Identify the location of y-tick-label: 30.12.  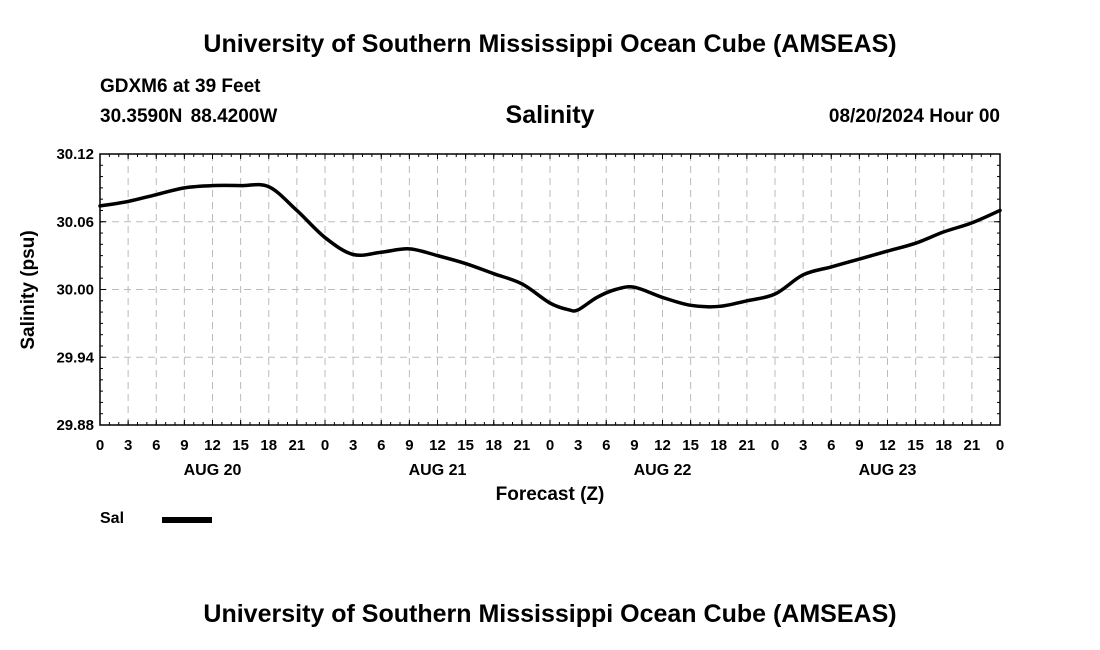
(75, 154).